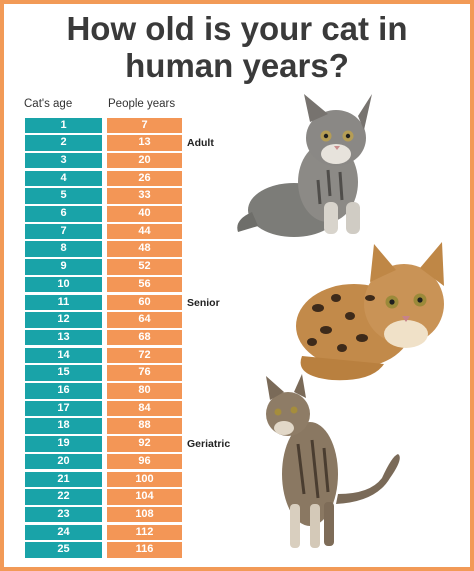 The height and width of the screenshot is (571, 474). I want to click on cat-age-cell: 7, so click(63, 231).